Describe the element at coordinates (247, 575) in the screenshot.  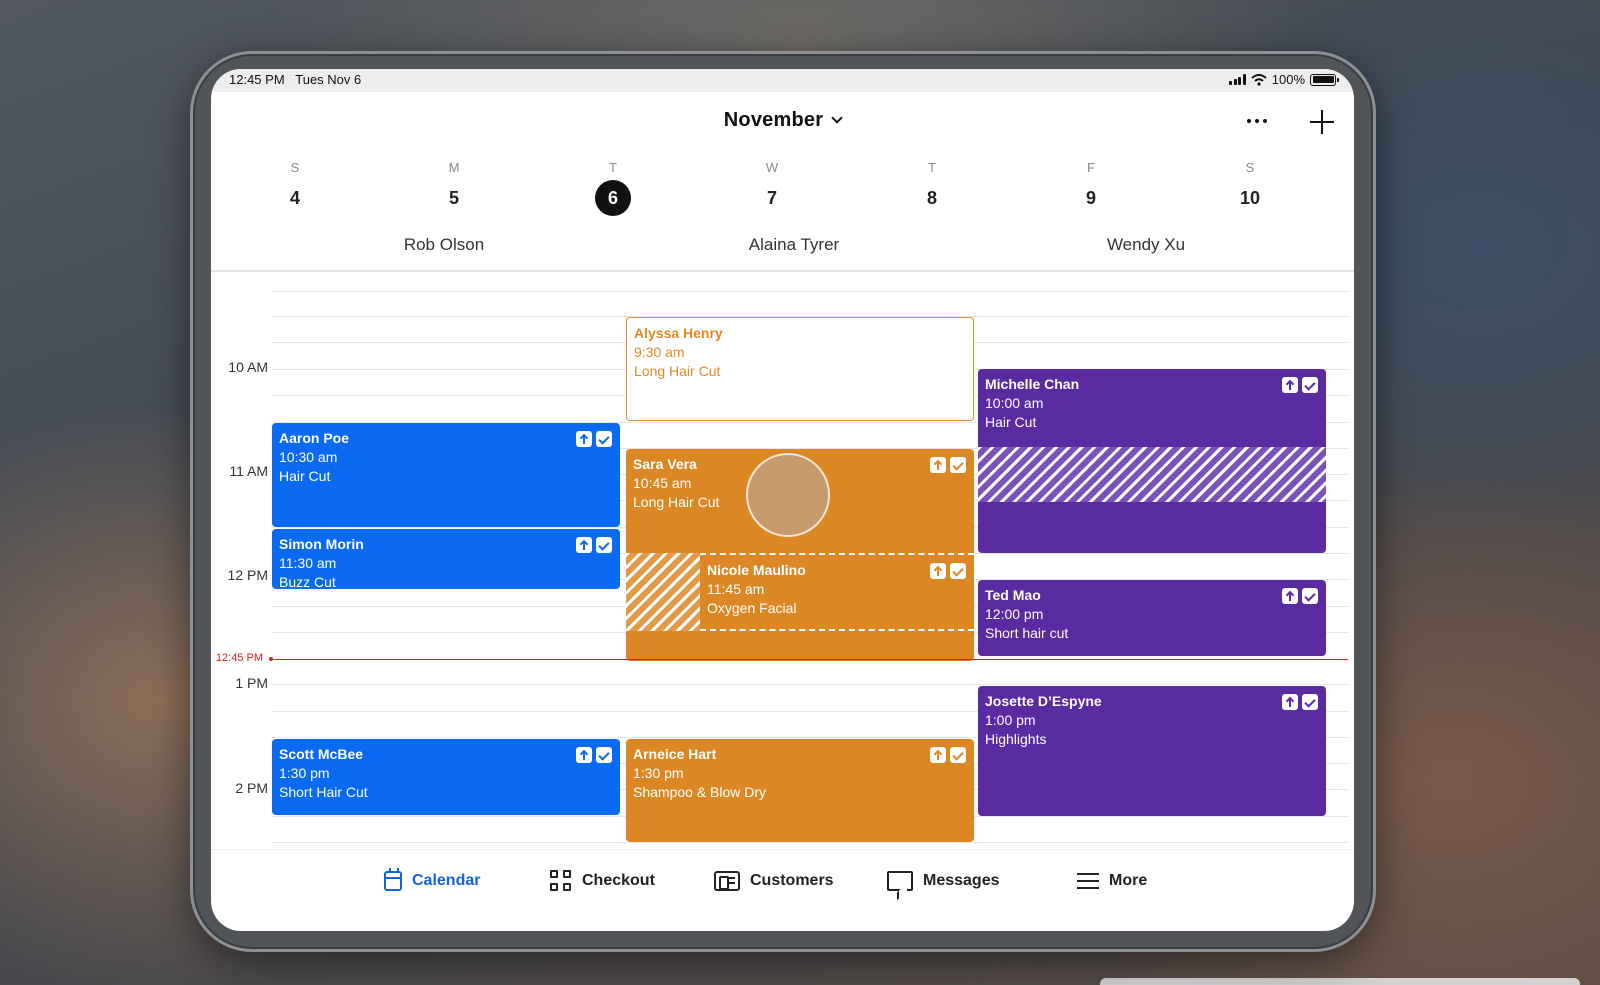
I see `hour-label-12pm: 12 PM` at that location.